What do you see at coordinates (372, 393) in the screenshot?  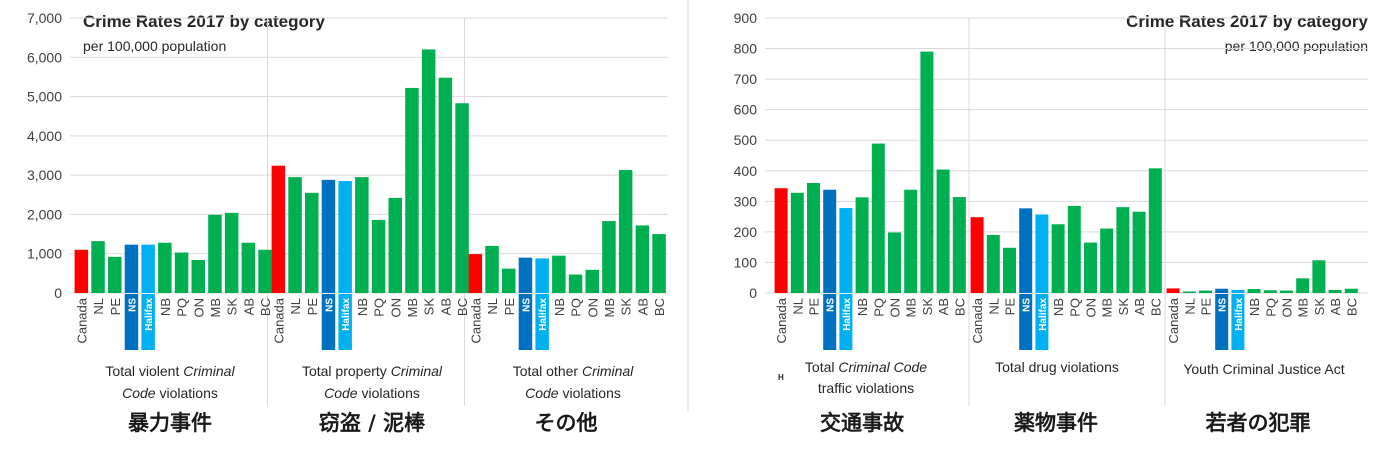 I see `group-label-property-line2: Code violations` at bounding box center [372, 393].